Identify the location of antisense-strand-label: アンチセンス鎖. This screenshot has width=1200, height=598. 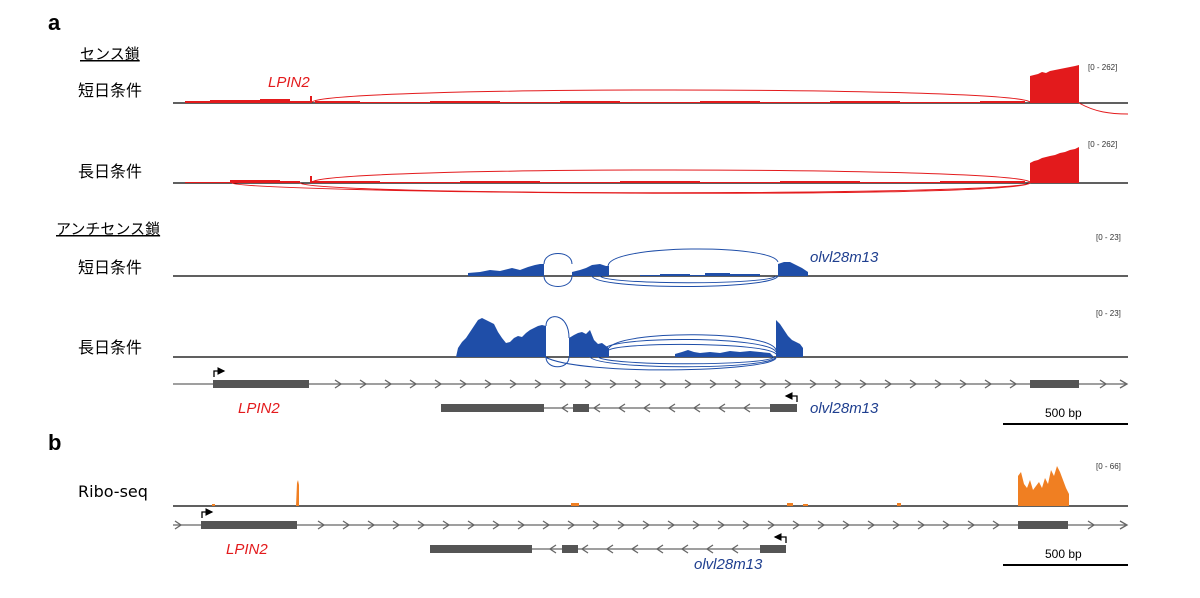
(108, 229).